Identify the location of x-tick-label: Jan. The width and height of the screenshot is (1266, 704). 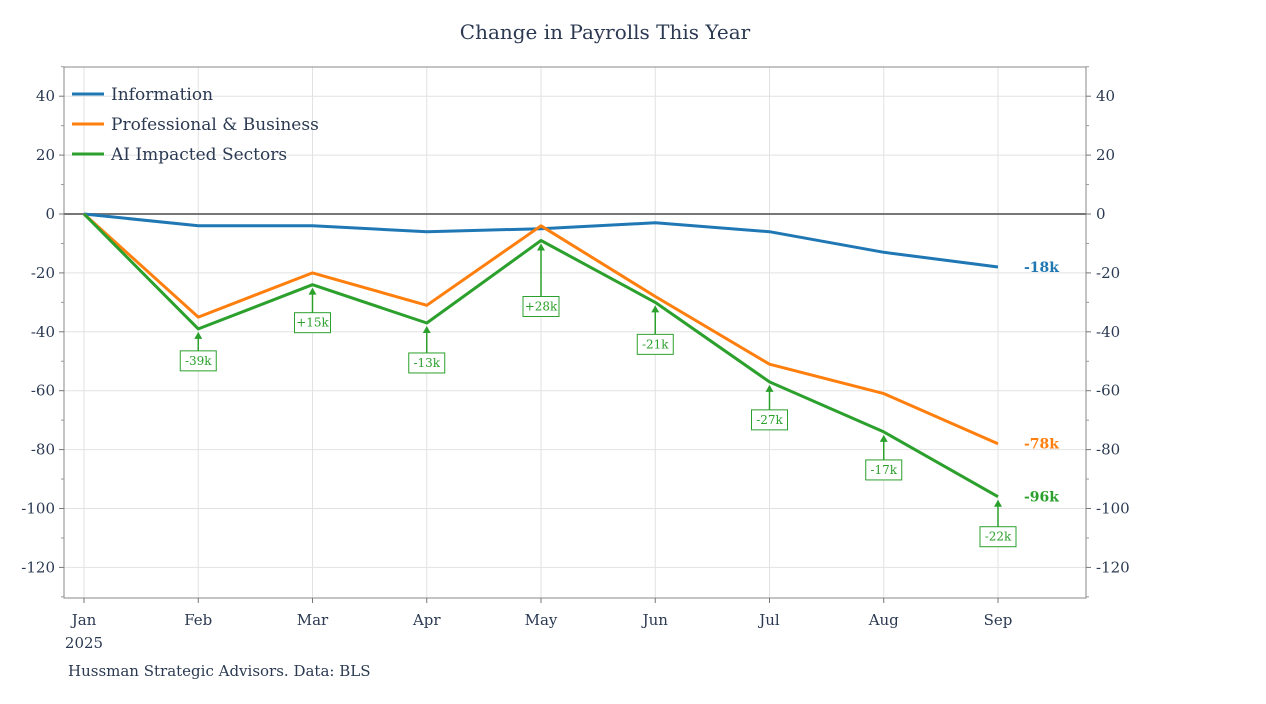
(83, 620).